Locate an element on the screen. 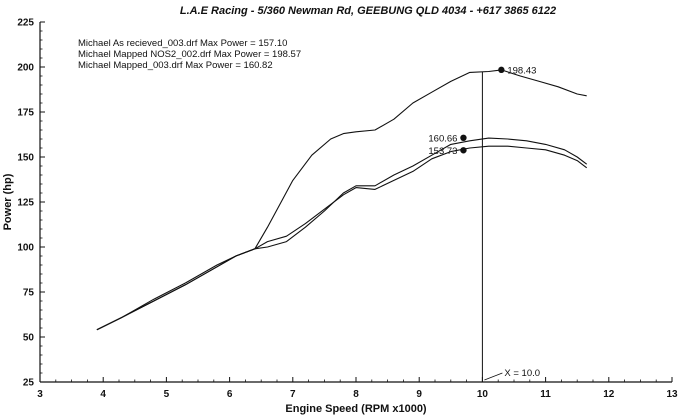 This screenshot has height=418, width=689. y-tick-label-1: 50 is located at coordinates (29, 338).